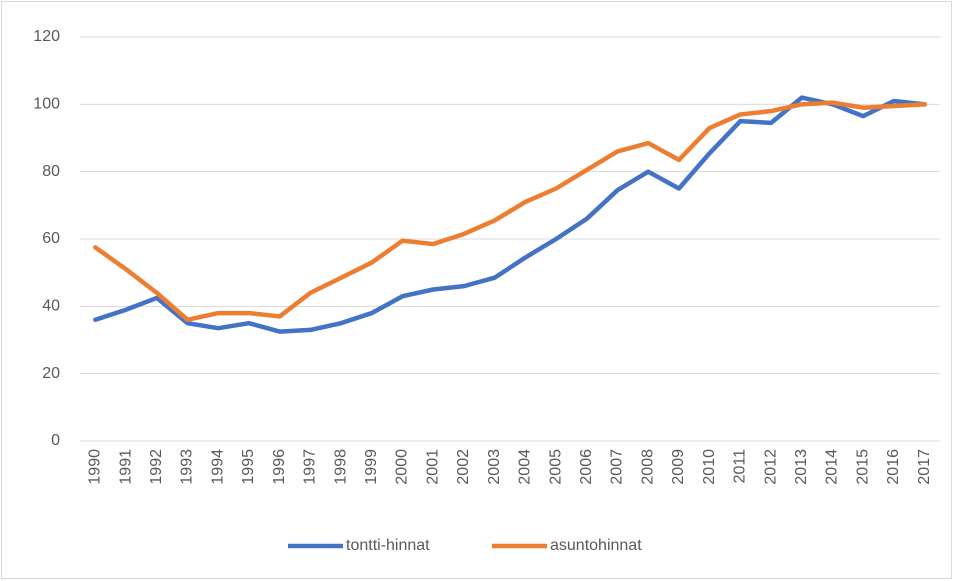 Image resolution: width=954 pixels, height=581 pixels. What do you see at coordinates (51, 373) in the screenshot?
I see `y-tick-label: 20` at bounding box center [51, 373].